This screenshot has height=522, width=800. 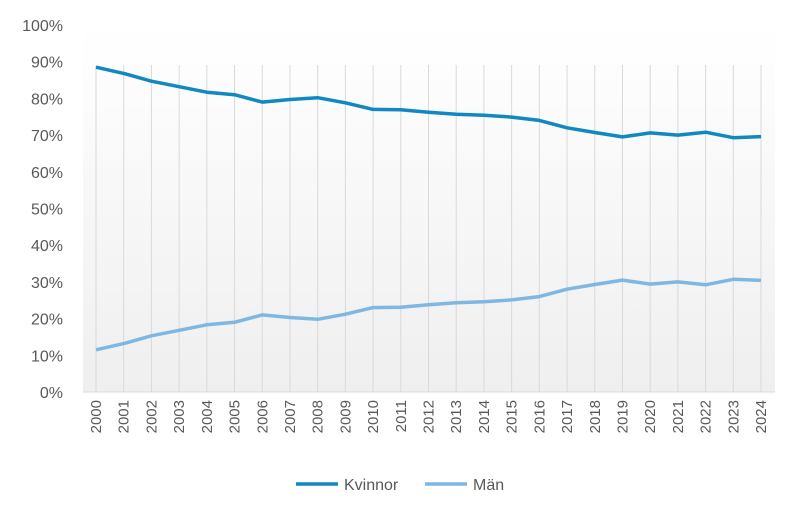 What do you see at coordinates (151, 416) in the screenshot?
I see `x-tick-label: 2002` at bounding box center [151, 416].